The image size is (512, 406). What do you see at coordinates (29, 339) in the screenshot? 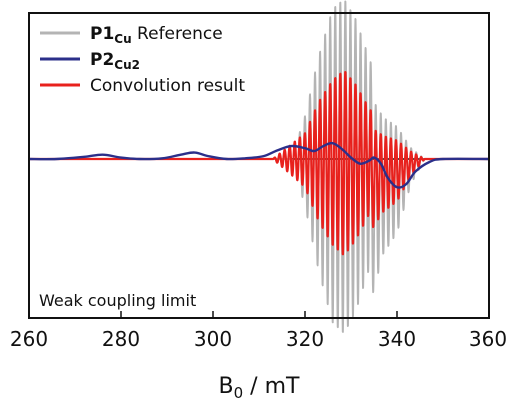
I see `x-tick-label: 260` at bounding box center [29, 339].